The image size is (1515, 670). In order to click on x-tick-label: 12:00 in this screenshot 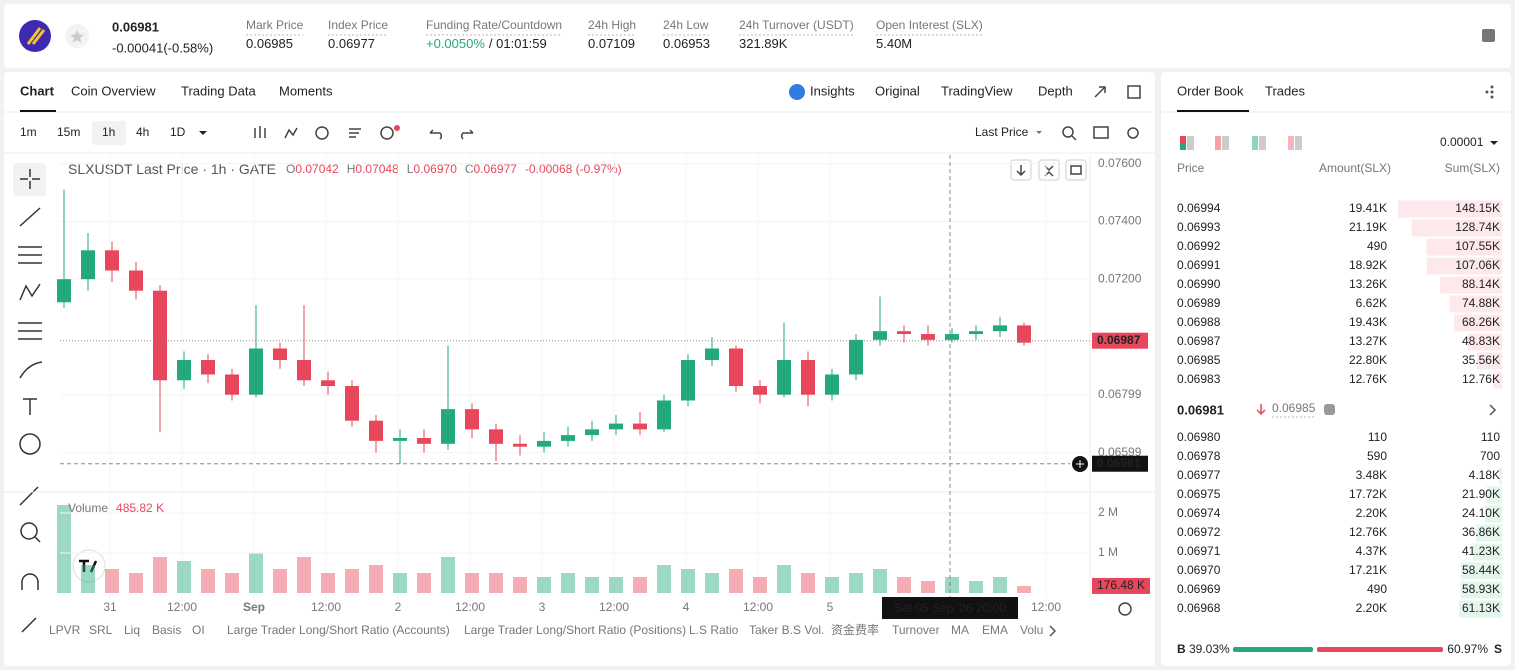, I will do `click(1046, 607)`.